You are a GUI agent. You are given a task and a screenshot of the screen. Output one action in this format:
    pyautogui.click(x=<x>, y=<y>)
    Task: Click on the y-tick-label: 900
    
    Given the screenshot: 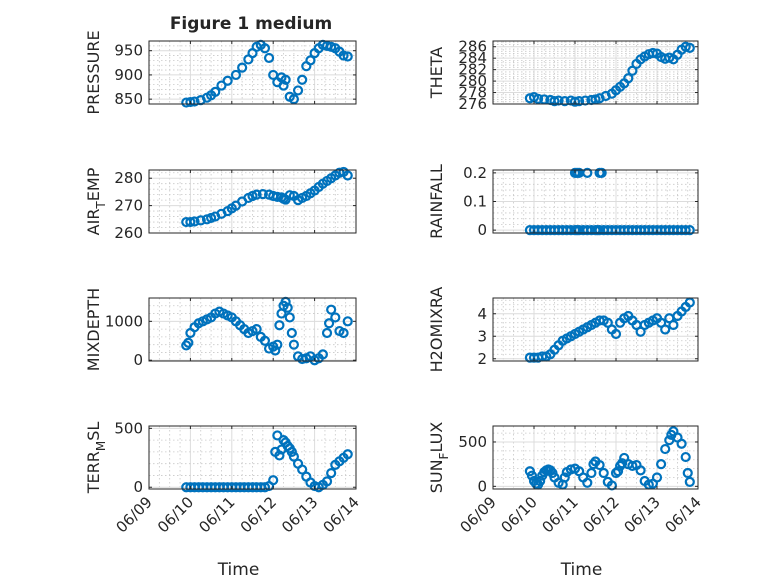 What is the action you would take?
    pyautogui.click(x=128, y=75)
    